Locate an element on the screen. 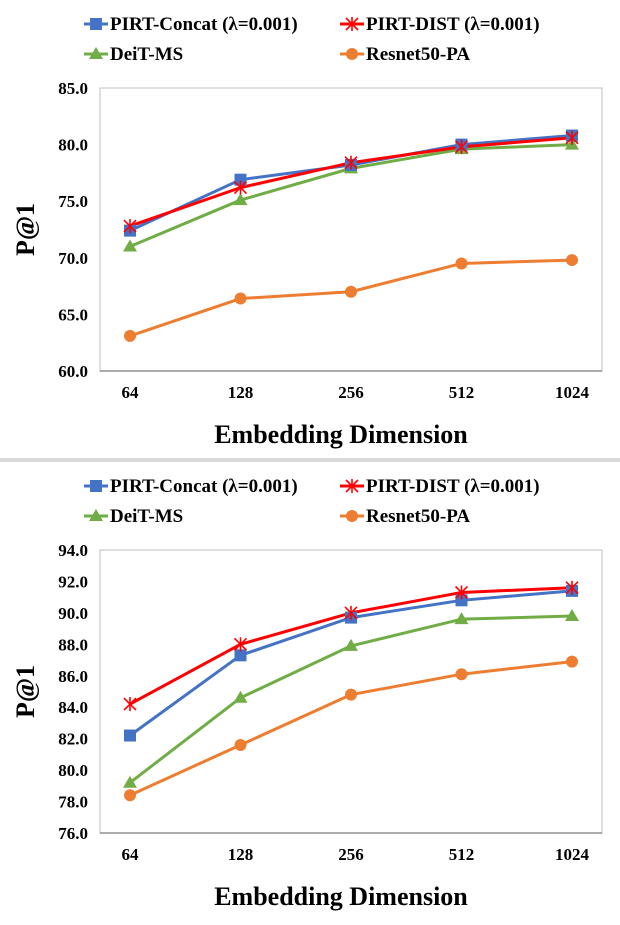 The width and height of the screenshot is (620, 925). y-tick-label: 65.0 is located at coordinates (73, 314).